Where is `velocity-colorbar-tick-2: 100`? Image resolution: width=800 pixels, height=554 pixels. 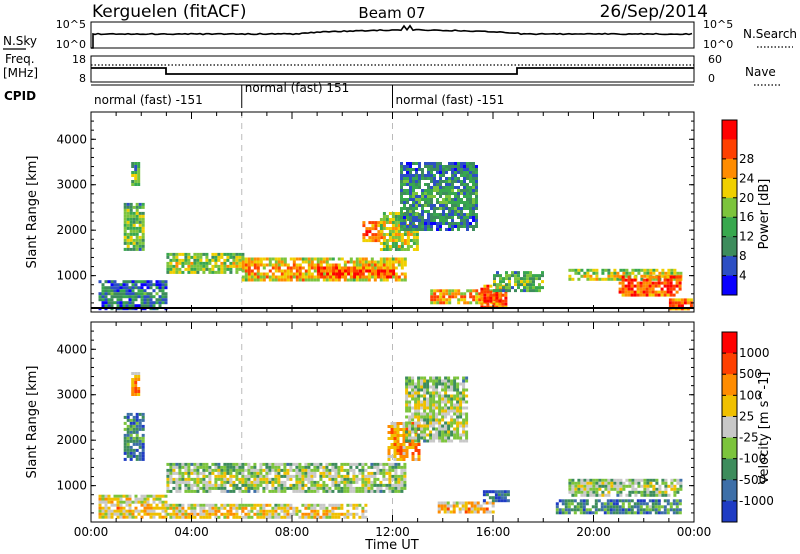 velocity-colorbar-tick-2: 100 is located at coordinates (750, 395).